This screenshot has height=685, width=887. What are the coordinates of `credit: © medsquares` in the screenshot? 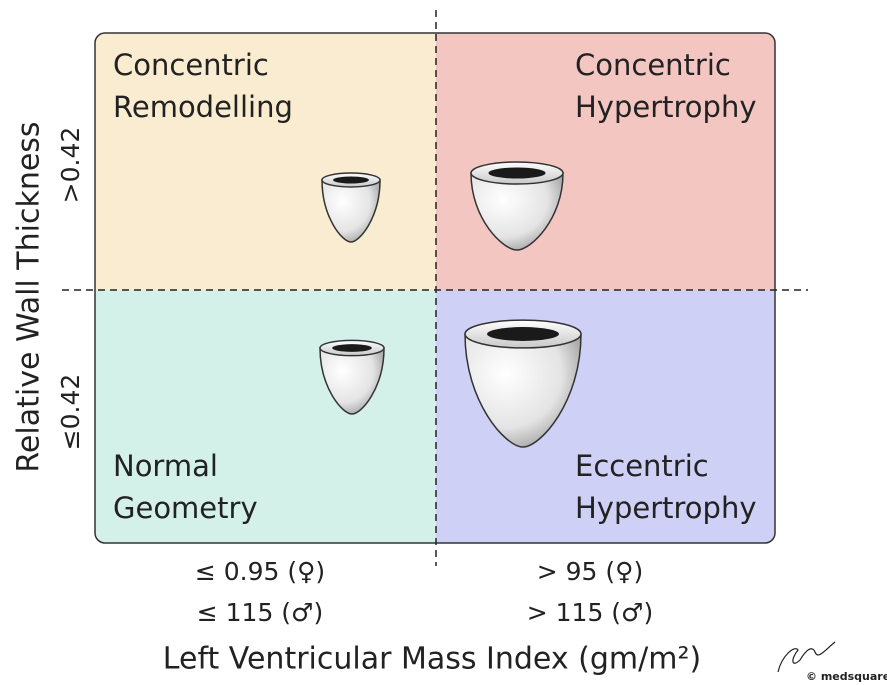 It's located at (846, 676).